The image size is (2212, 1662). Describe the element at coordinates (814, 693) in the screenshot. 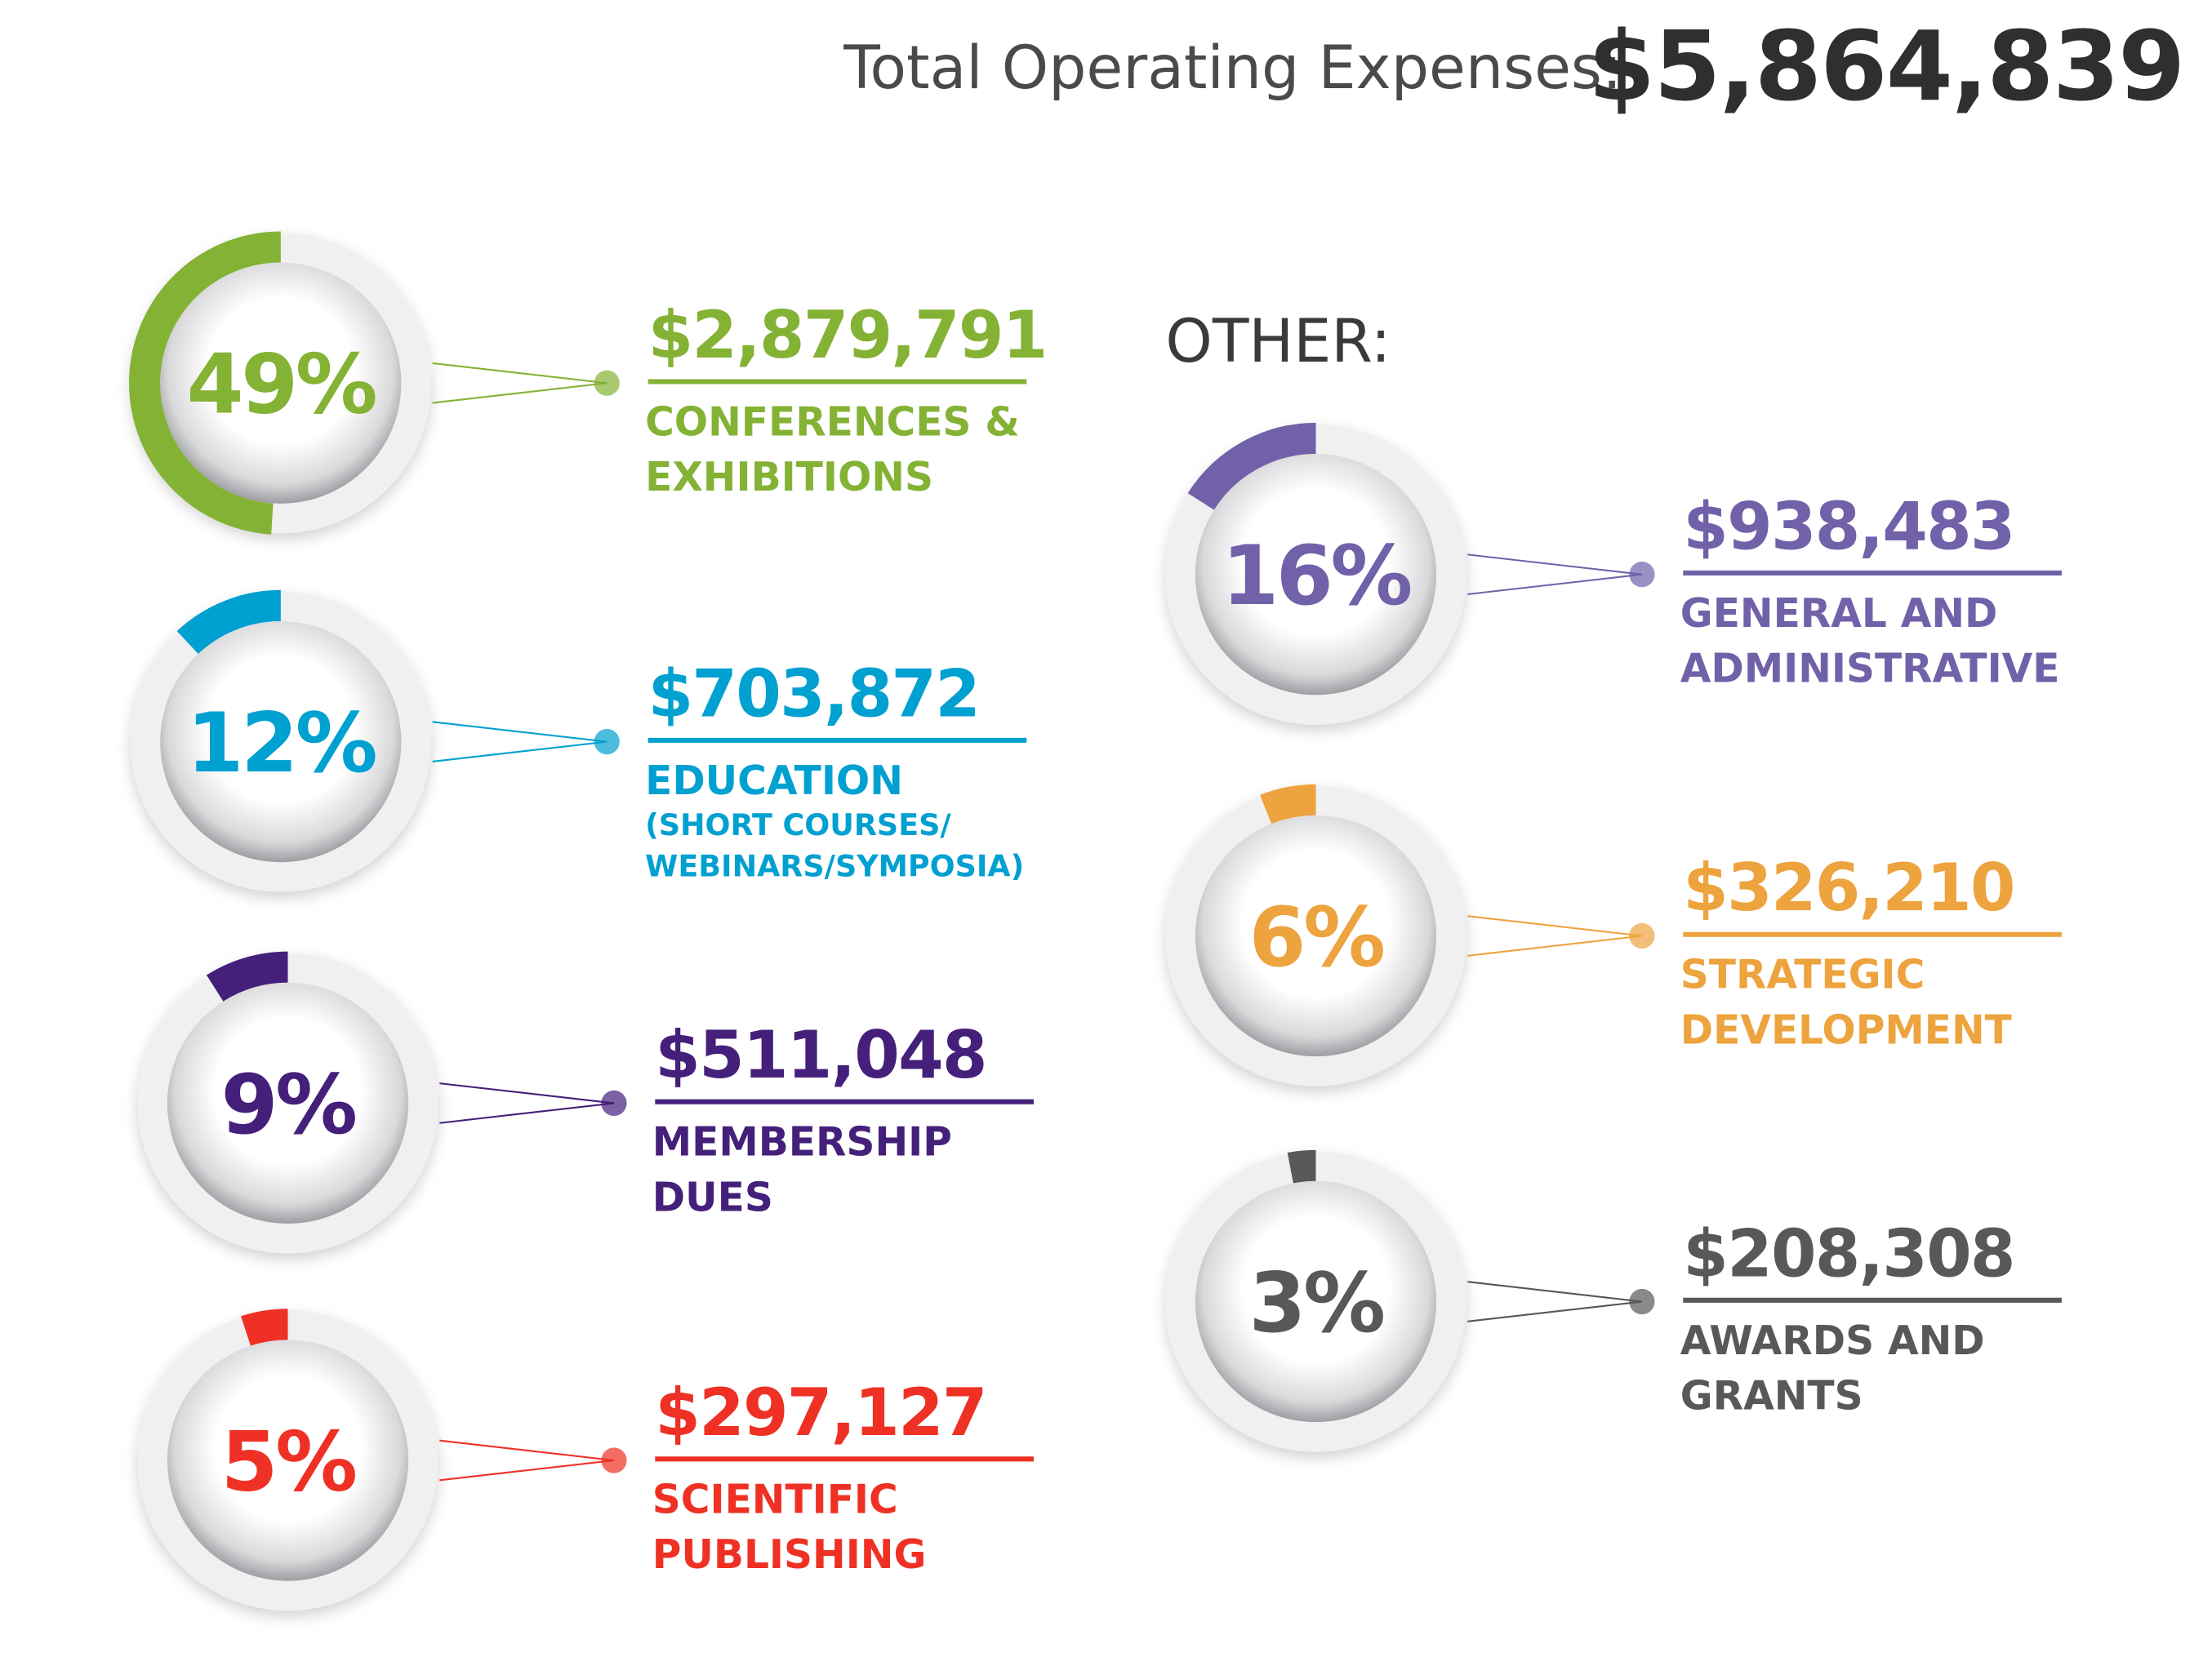

I see `amount-value: $703,872` at that location.